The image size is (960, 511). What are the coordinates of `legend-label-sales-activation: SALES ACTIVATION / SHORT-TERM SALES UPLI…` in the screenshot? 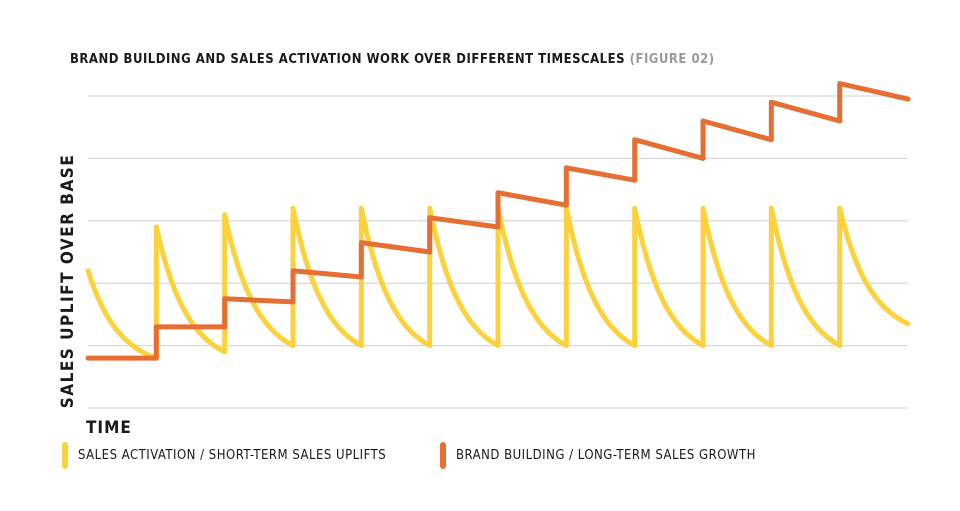 It's located at (232, 455).